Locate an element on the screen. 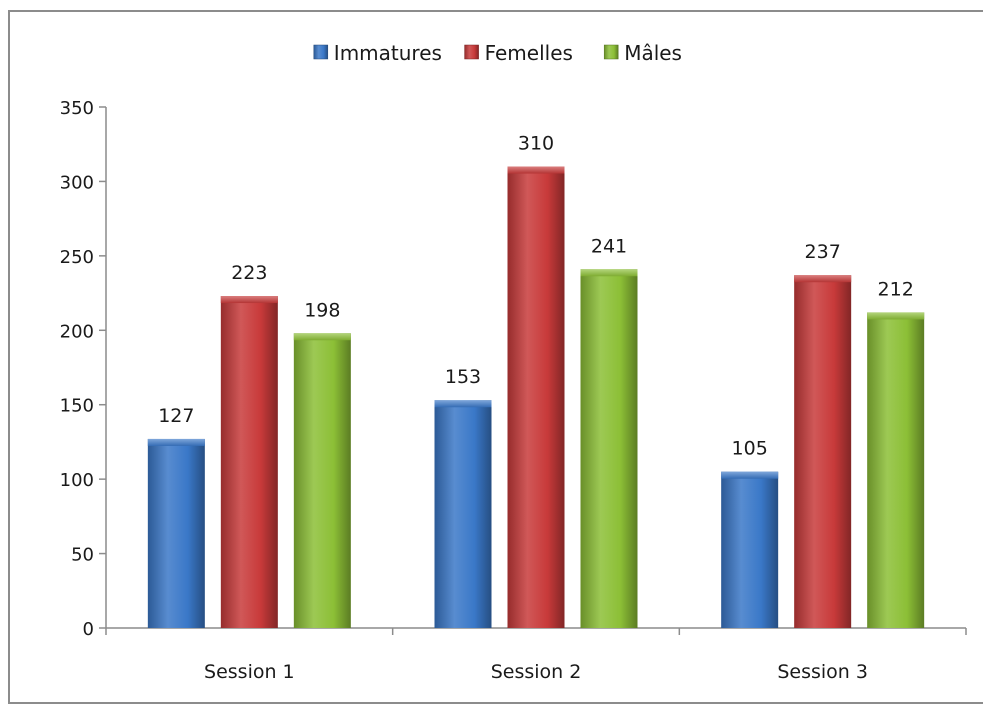  y-tick-label: 250 is located at coordinates (77, 257).